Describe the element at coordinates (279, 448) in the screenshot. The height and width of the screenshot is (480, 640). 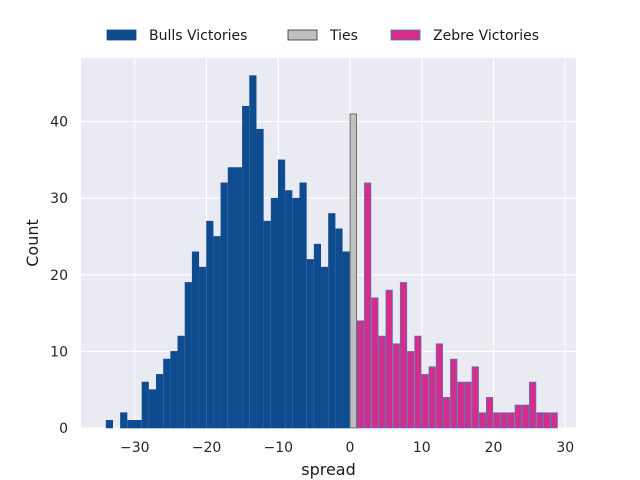
I see `x-tick-label: −10` at that location.